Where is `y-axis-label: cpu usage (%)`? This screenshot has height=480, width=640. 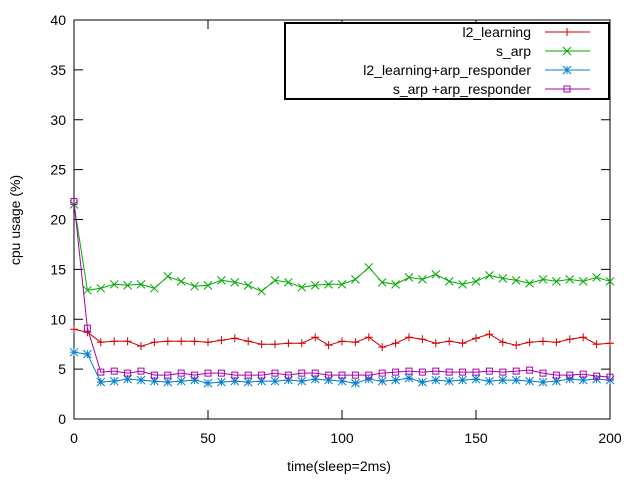 y-axis-label: cpu usage (%) is located at coordinates (15, 220).